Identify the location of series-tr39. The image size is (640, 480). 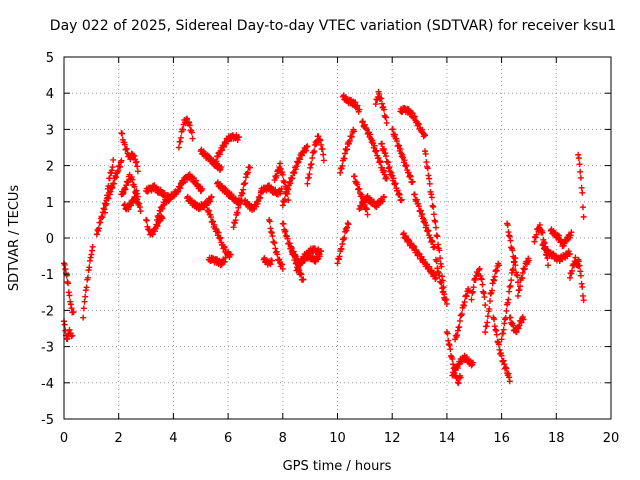
(402, 156).